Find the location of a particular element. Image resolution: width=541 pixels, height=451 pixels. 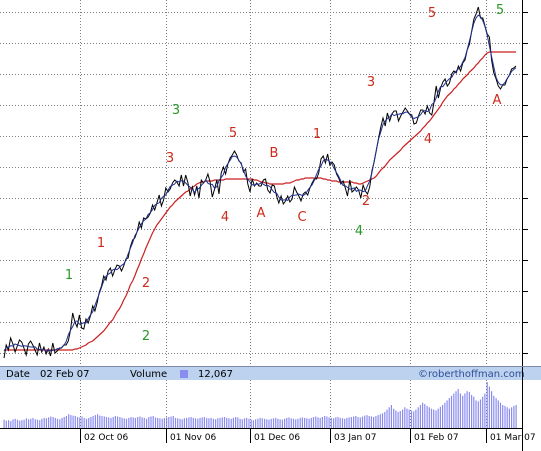

wave-label: C is located at coordinates (301, 217).